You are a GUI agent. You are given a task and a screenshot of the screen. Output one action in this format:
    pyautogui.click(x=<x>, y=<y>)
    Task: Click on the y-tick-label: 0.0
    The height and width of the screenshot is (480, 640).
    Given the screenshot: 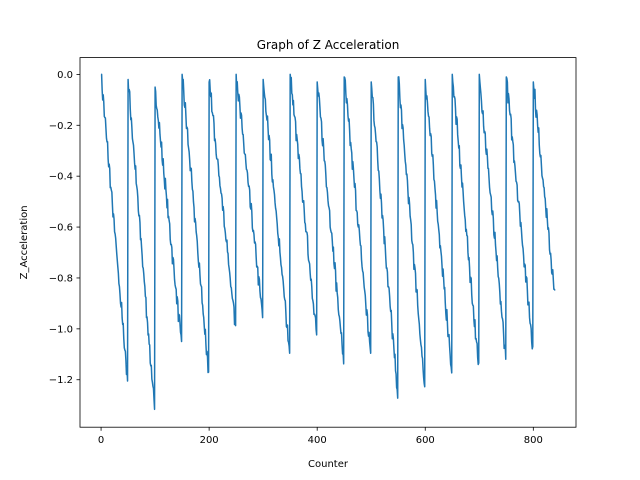 What is the action you would take?
    pyautogui.click(x=65, y=75)
    